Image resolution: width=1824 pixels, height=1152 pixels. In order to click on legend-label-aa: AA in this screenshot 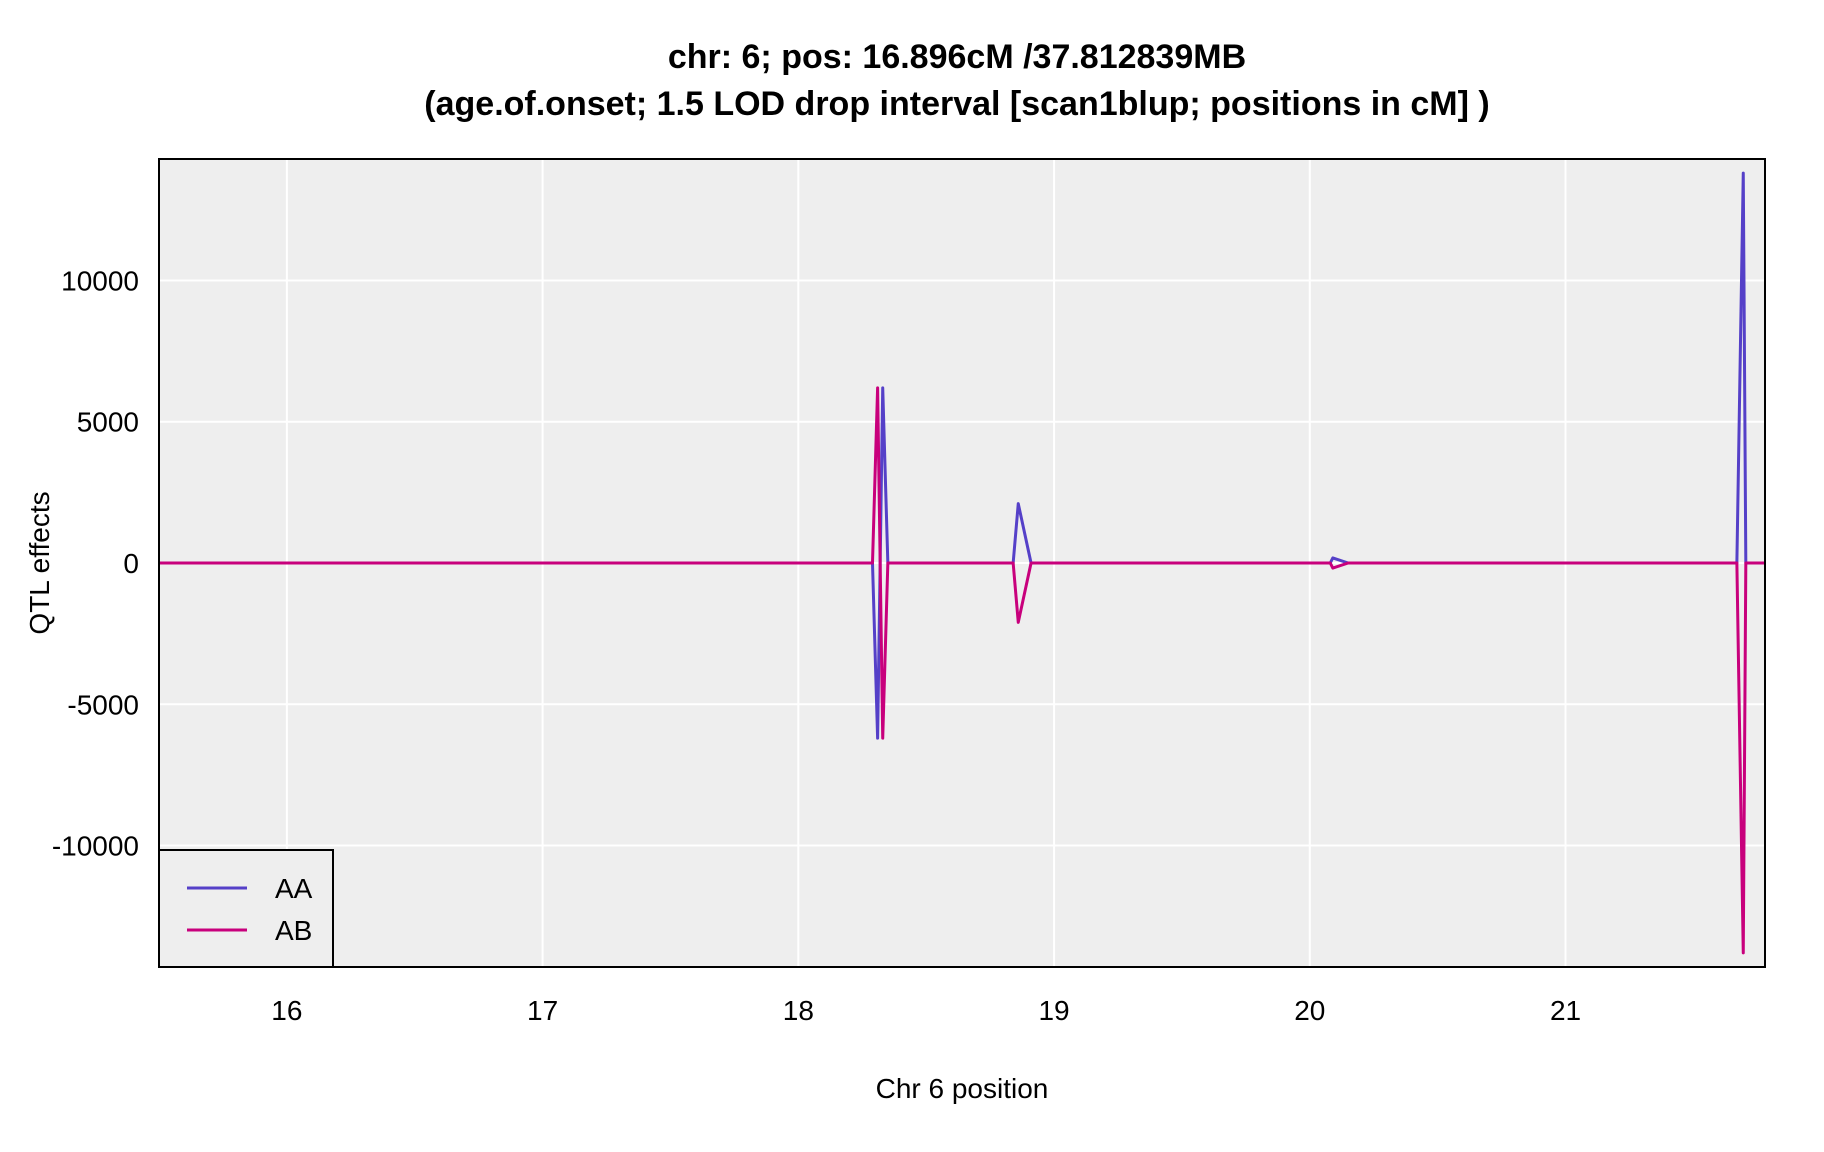, I will do `click(294, 888)`.